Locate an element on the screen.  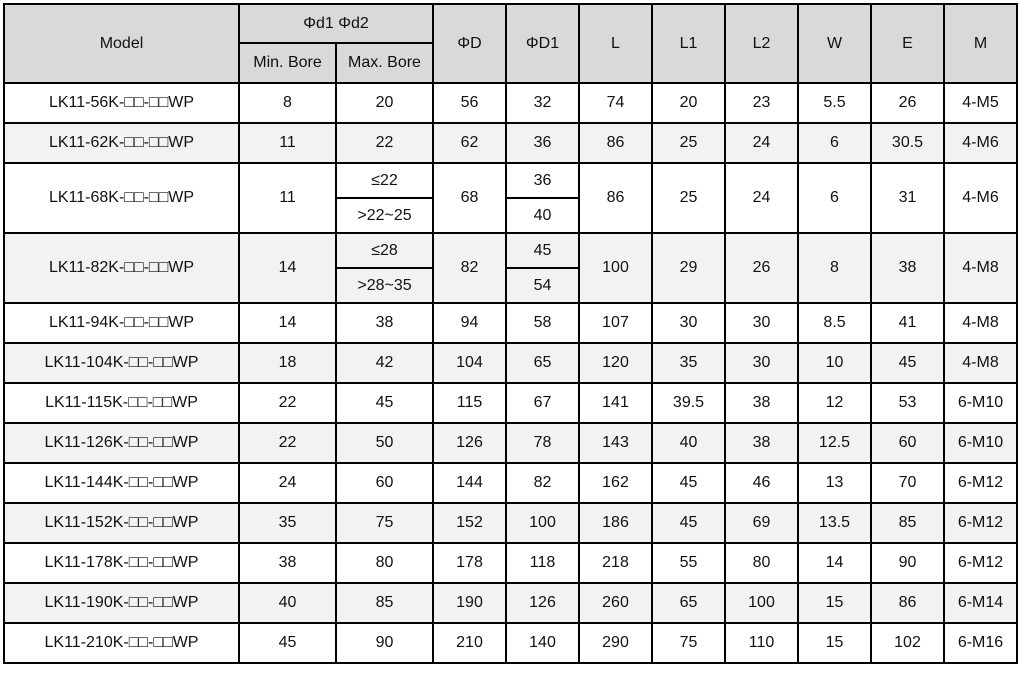
cell-max: 22 is located at coordinates (384, 143).